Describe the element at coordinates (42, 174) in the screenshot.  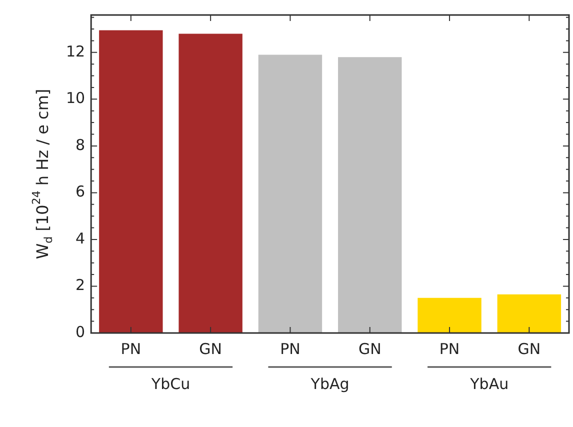
I see `y-axis-title: Wd [1024 h Hz / e cm]` at that location.